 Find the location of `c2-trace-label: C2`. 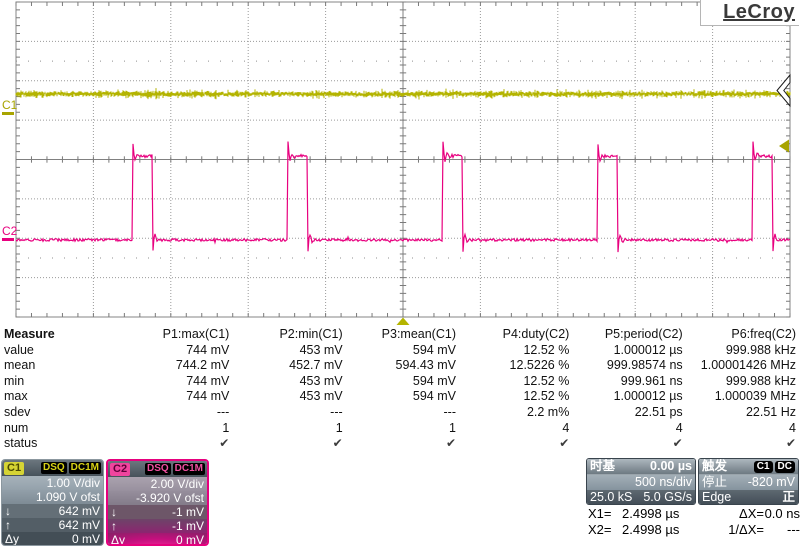

c2-trace-label: C2 is located at coordinates (10, 231).